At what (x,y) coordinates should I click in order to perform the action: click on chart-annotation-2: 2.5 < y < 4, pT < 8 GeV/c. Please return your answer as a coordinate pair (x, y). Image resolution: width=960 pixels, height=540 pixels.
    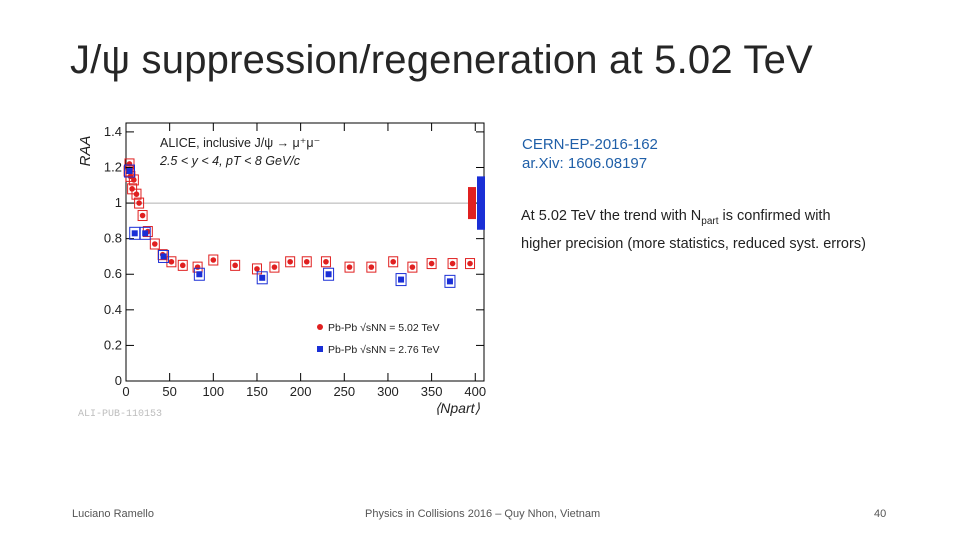
    Looking at the image, I should click on (230, 161).